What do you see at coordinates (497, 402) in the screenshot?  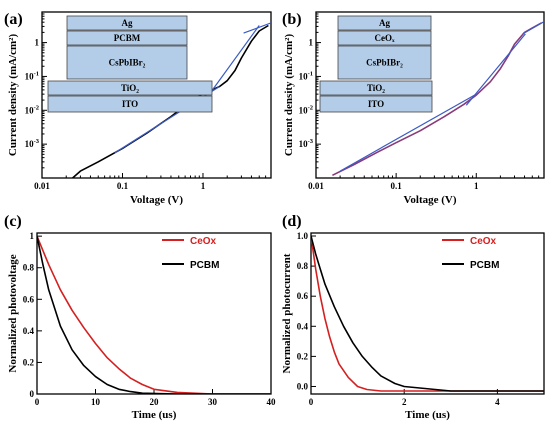 I see `x-tick-label: 4` at bounding box center [497, 402].